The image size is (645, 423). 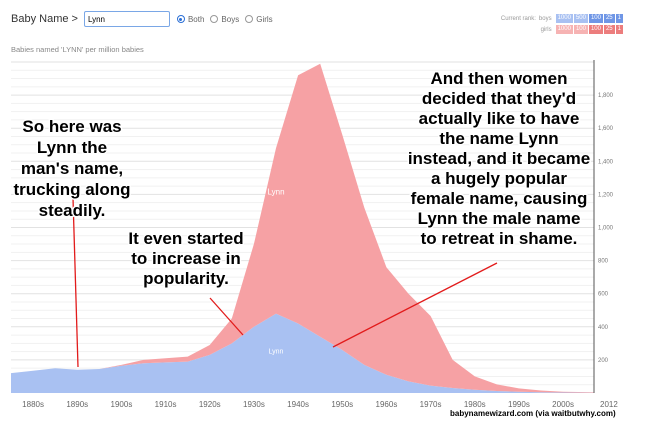 I want to click on rank-row-girls: girls 1000 100 100 25 1, so click(x=562, y=29).